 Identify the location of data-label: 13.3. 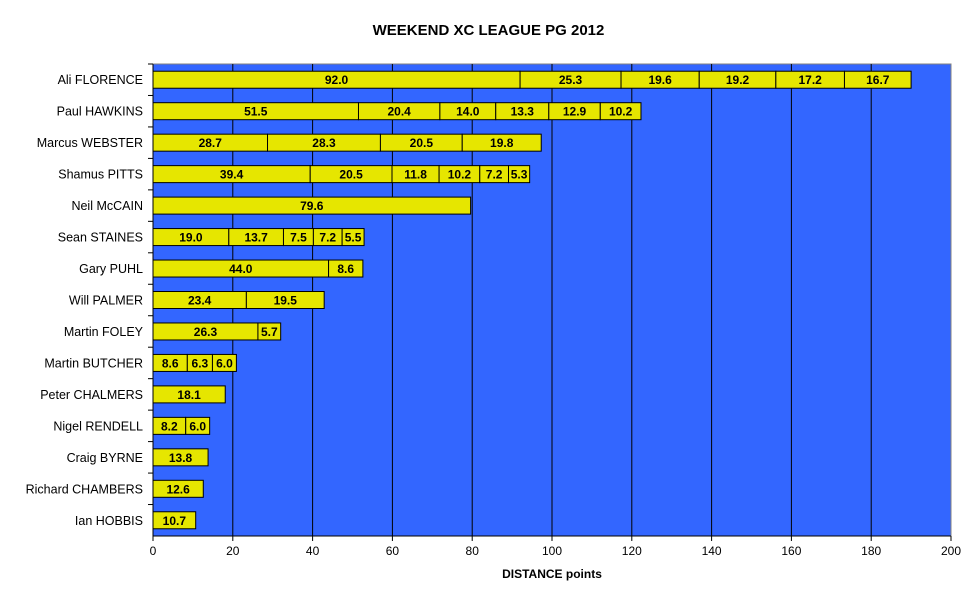
(523, 112).